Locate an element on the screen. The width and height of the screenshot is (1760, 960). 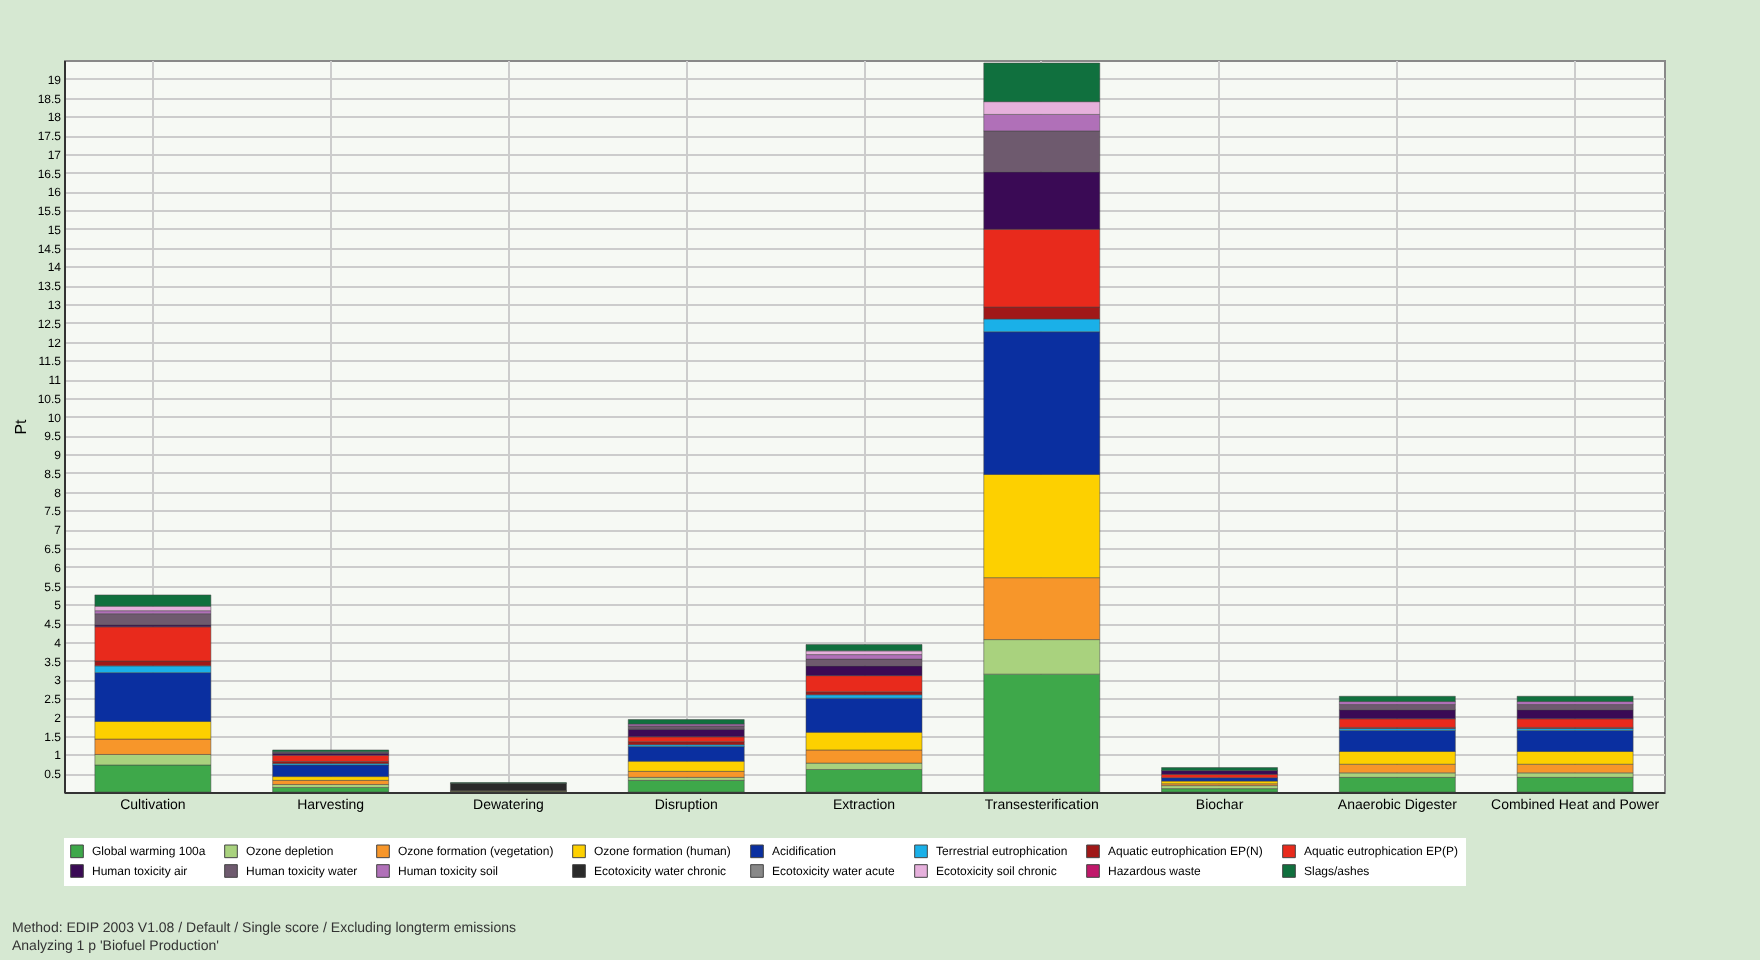
y-axis-title: Pt is located at coordinates (20, 426).